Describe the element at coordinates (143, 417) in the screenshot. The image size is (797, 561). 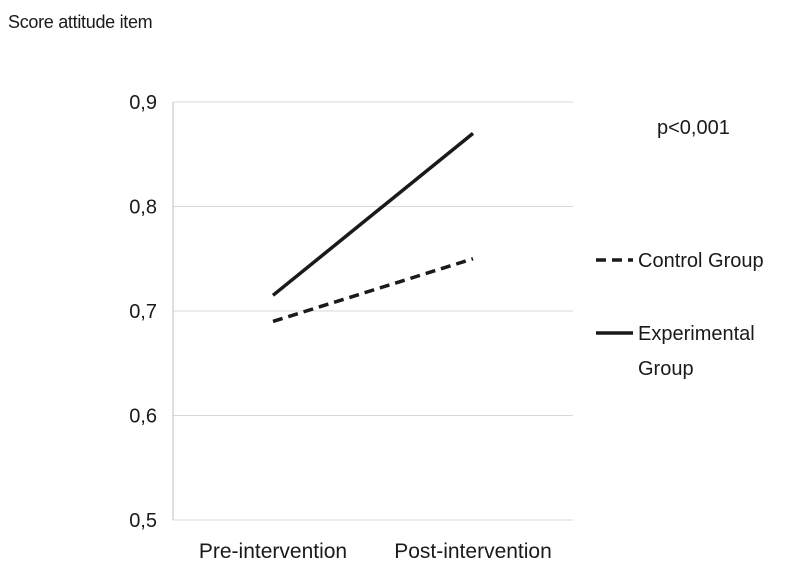
I see `y-tick-label: 0,6` at that location.